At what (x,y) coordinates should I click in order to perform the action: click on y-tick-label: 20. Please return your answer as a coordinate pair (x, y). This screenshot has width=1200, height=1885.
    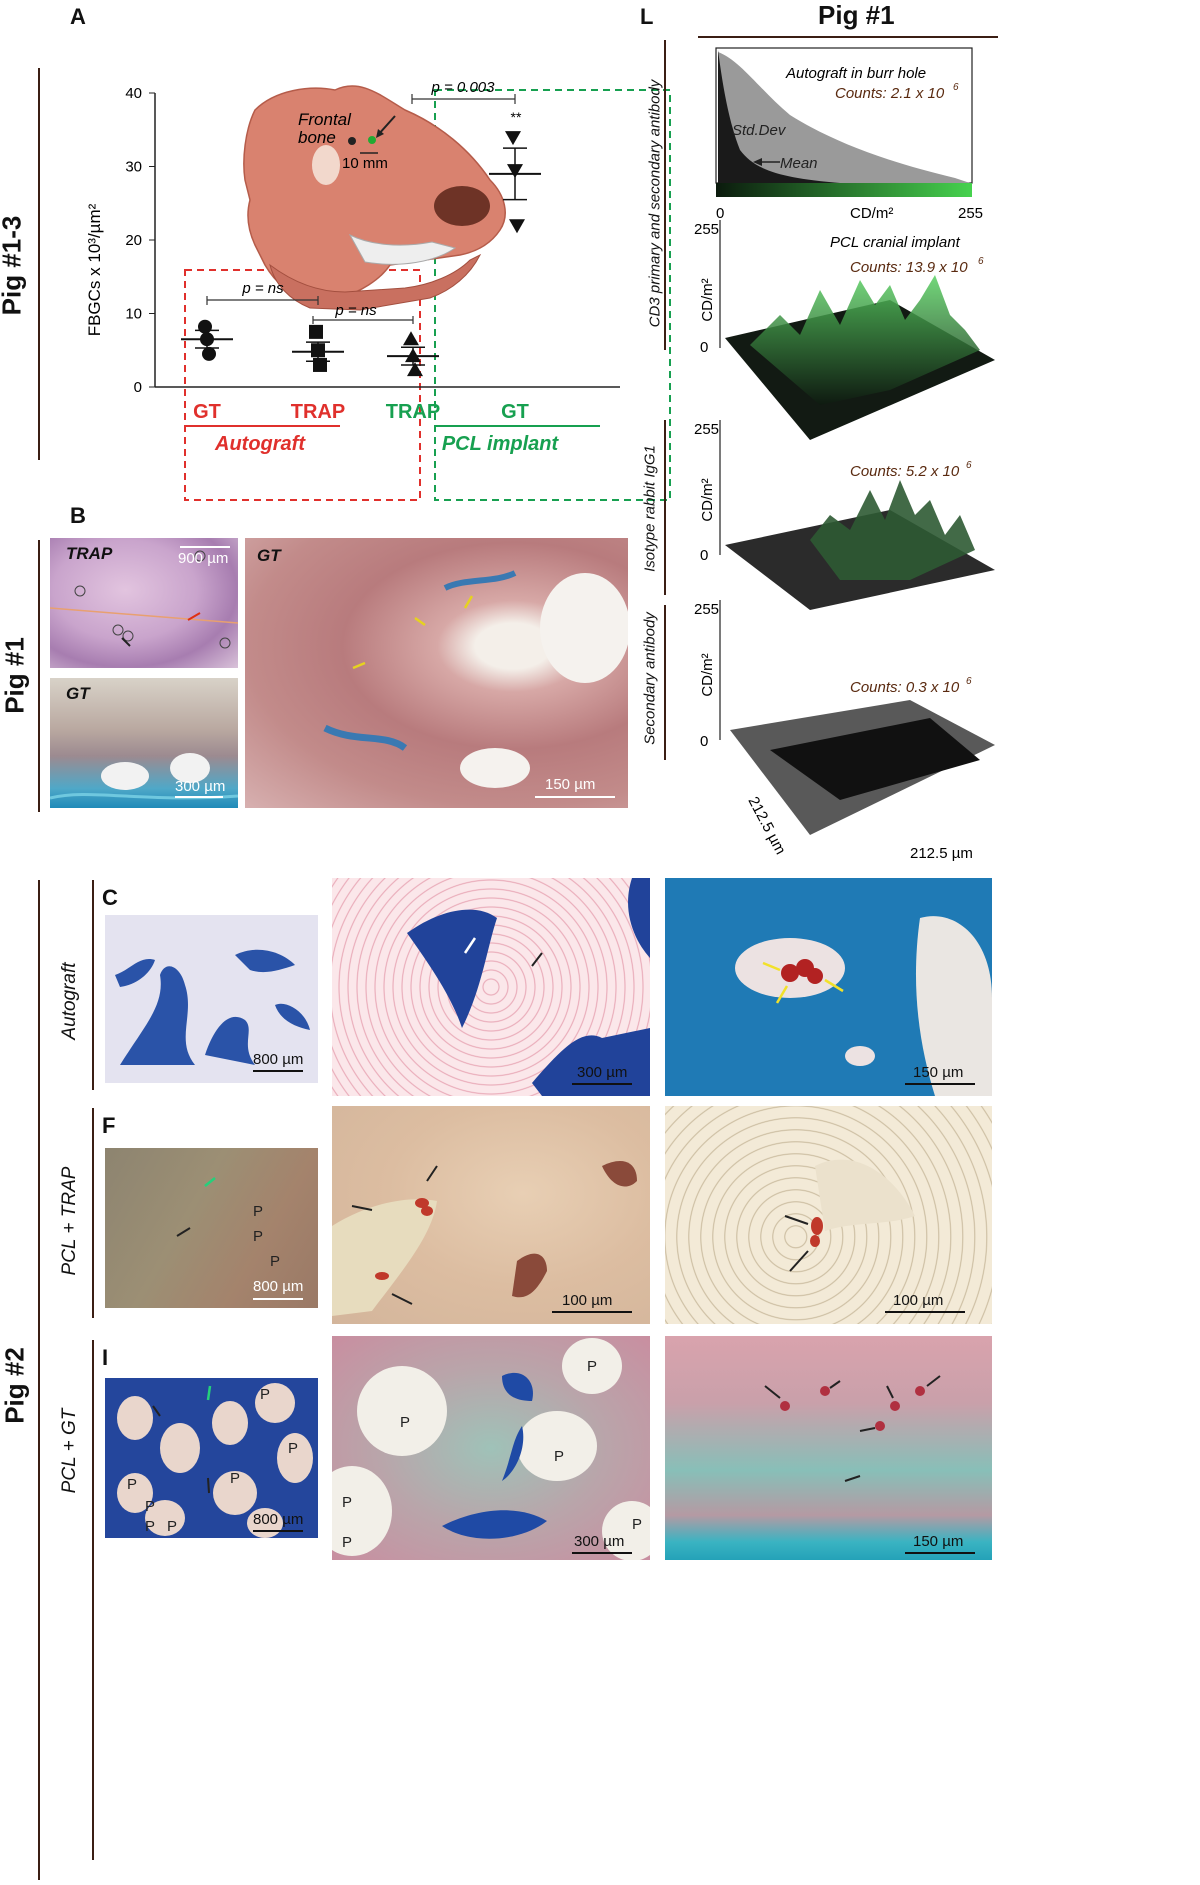
    Looking at the image, I should click on (133, 240).